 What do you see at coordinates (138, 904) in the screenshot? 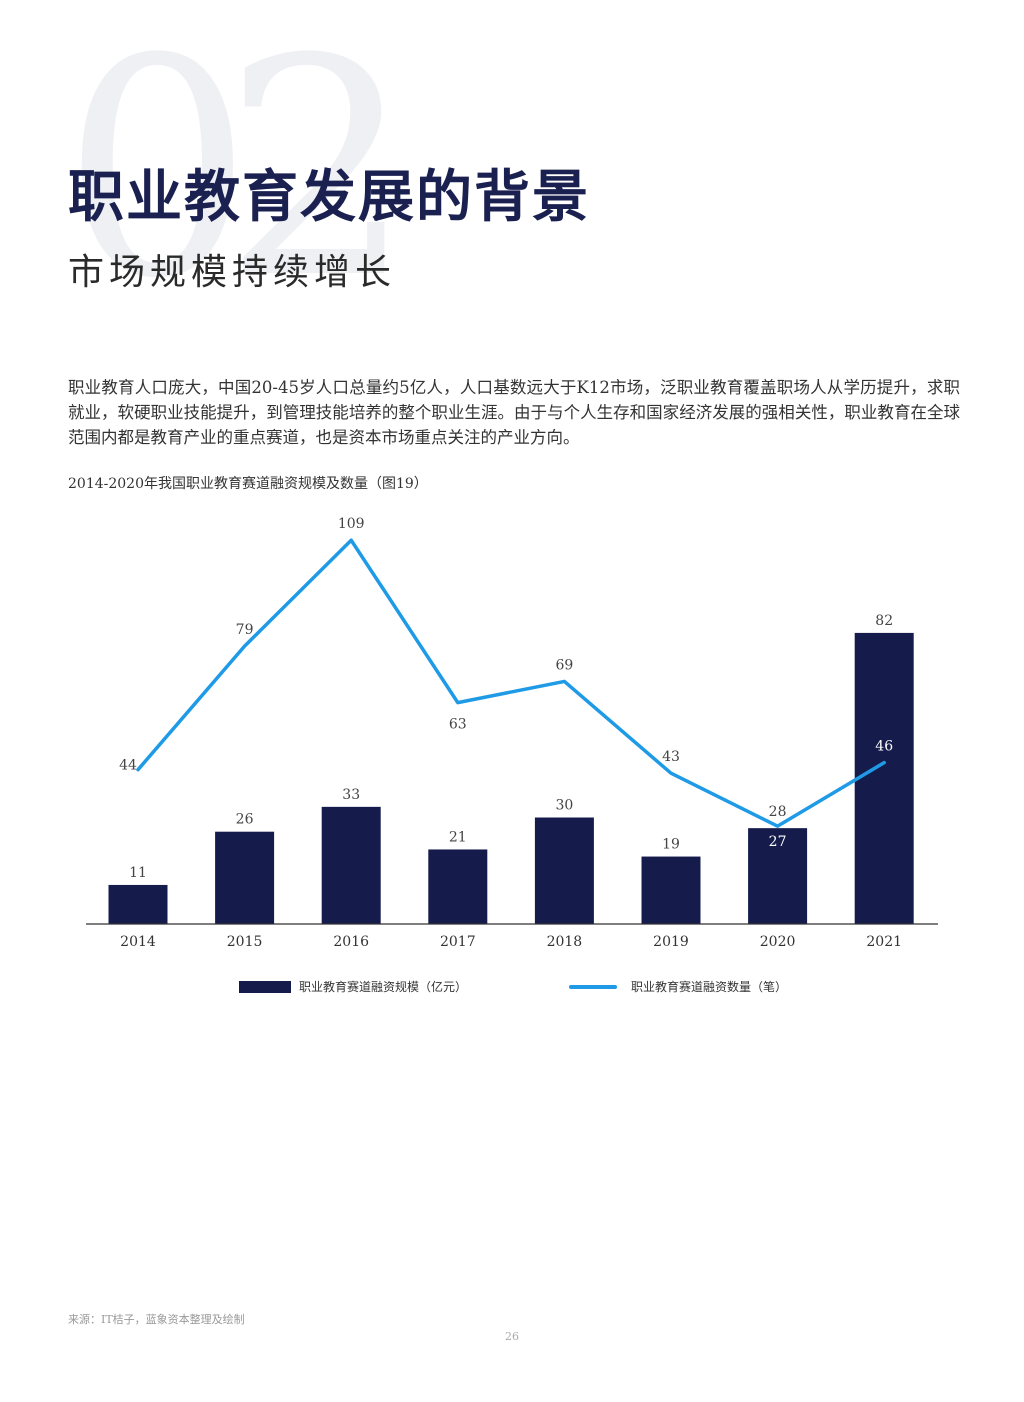
I see `bar-2014` at bounding box center [138, 904].